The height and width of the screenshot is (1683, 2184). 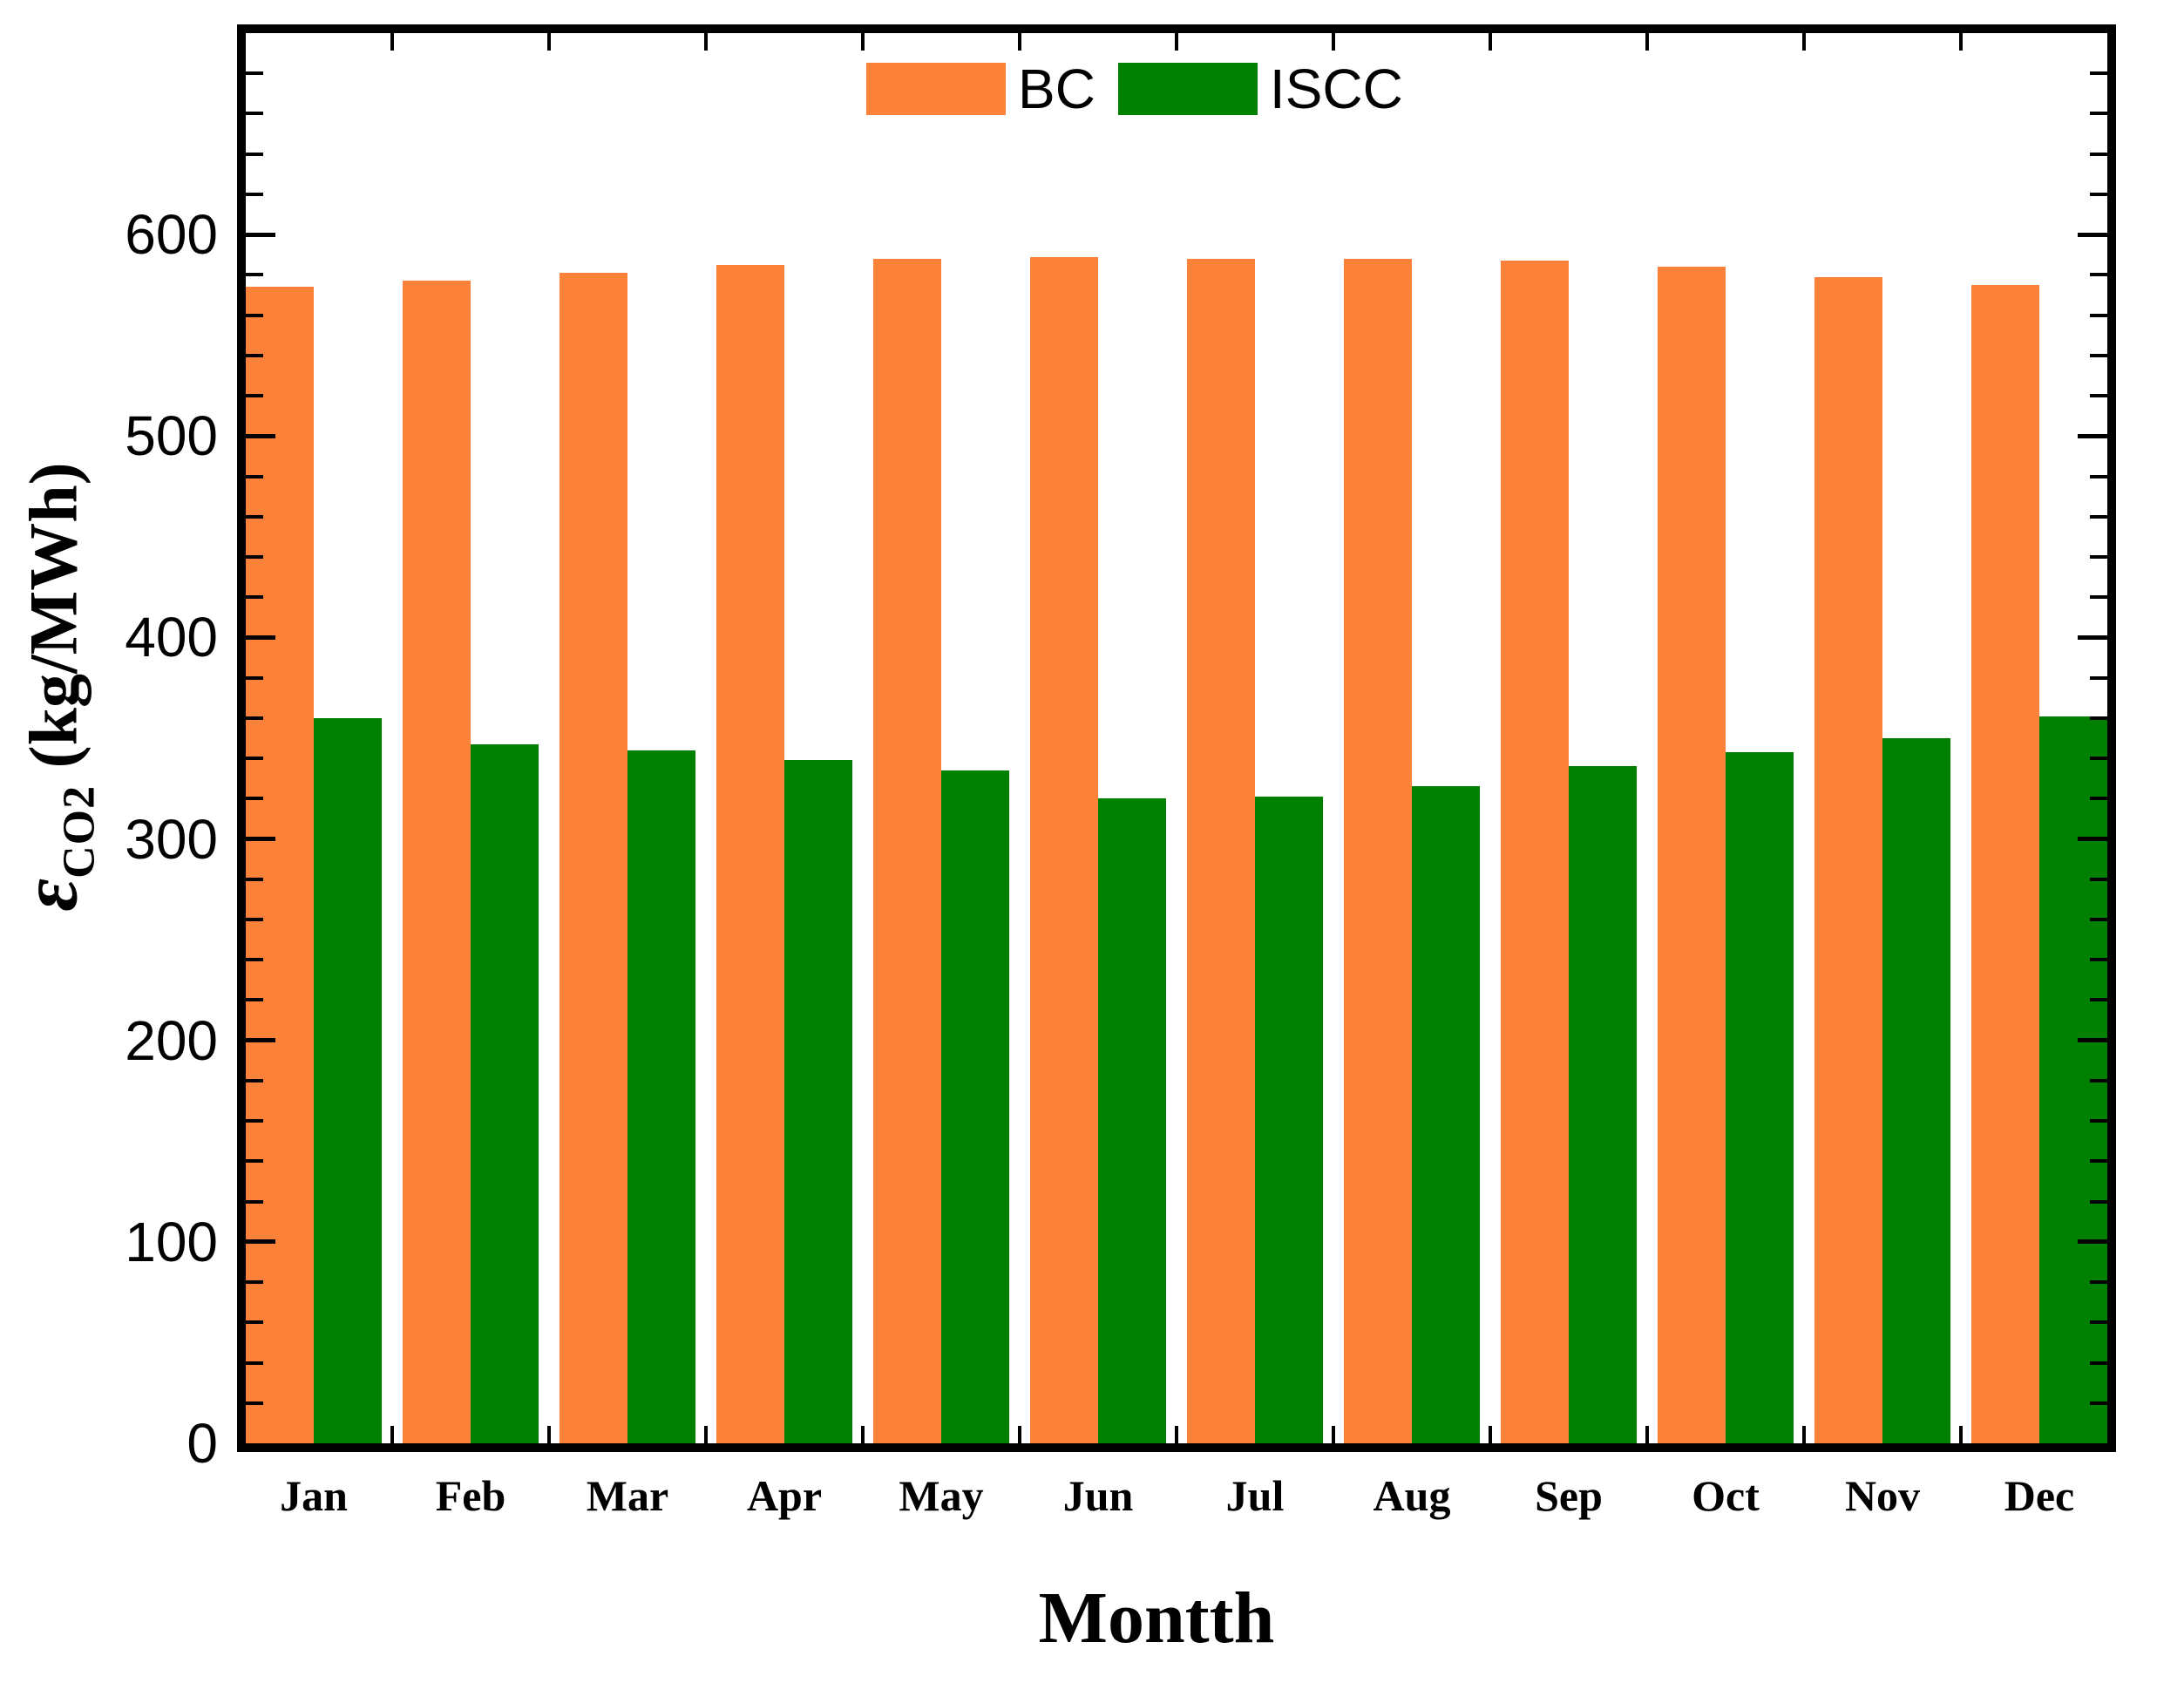 What do you see at coordinates (1056, 89) in the screenshot?
I see `legend-label-bc: BC` at bounding box center [1056, 89].